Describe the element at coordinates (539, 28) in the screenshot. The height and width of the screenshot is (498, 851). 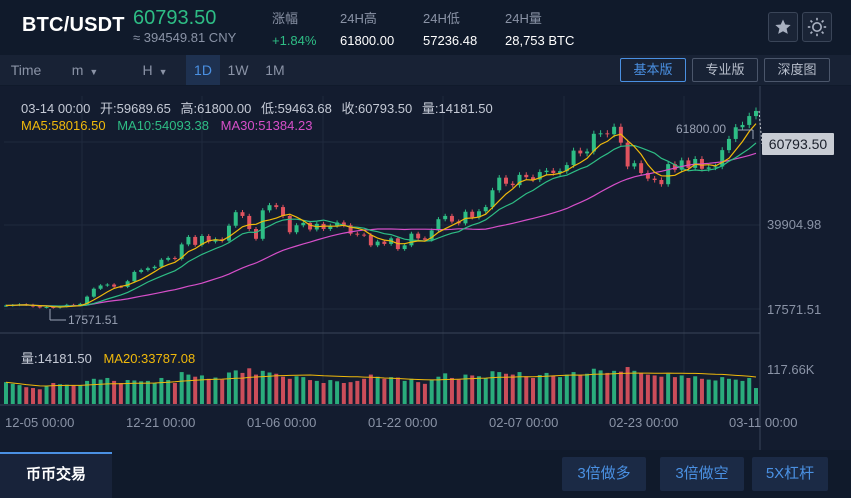
I see `stat-volume: 24H量 28,753 BTC` at that location.